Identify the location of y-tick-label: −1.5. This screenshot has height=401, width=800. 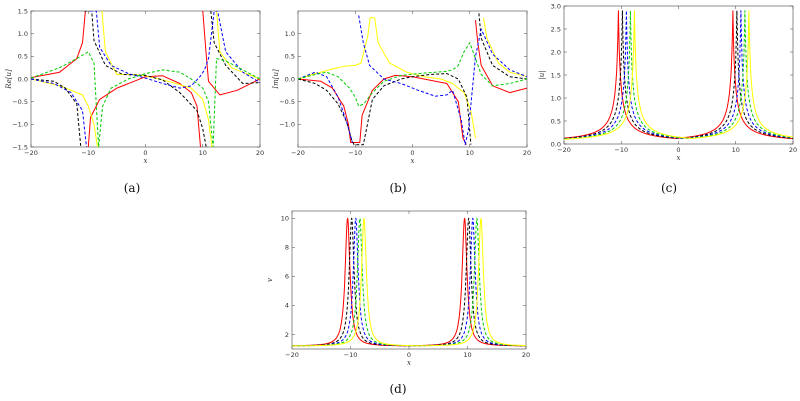
(20, 147).